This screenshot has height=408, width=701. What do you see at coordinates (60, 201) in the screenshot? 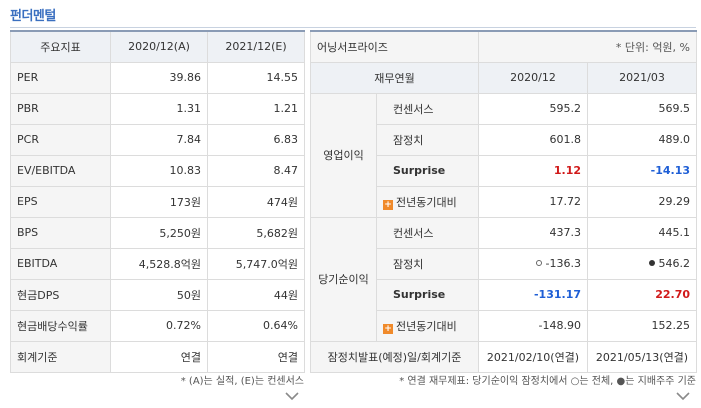
I see `row-label: EPS` at bounding box center [60, 201].